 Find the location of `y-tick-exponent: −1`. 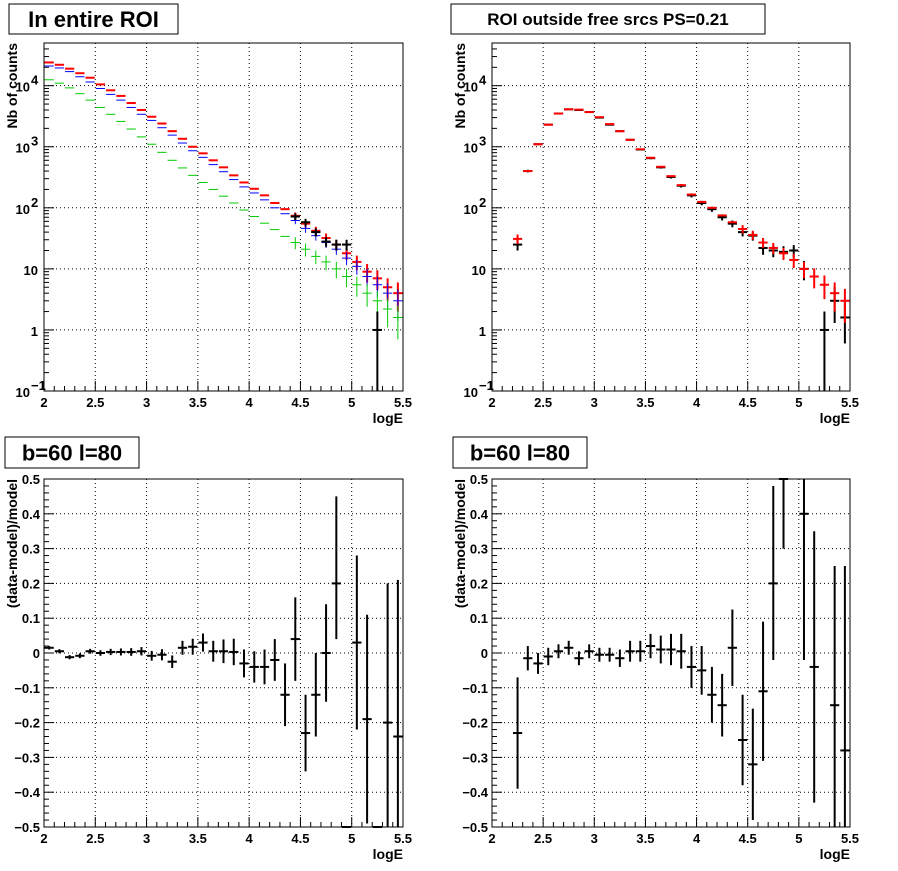

y-tick-exponent: −1 is located at coordinates (38, 385).